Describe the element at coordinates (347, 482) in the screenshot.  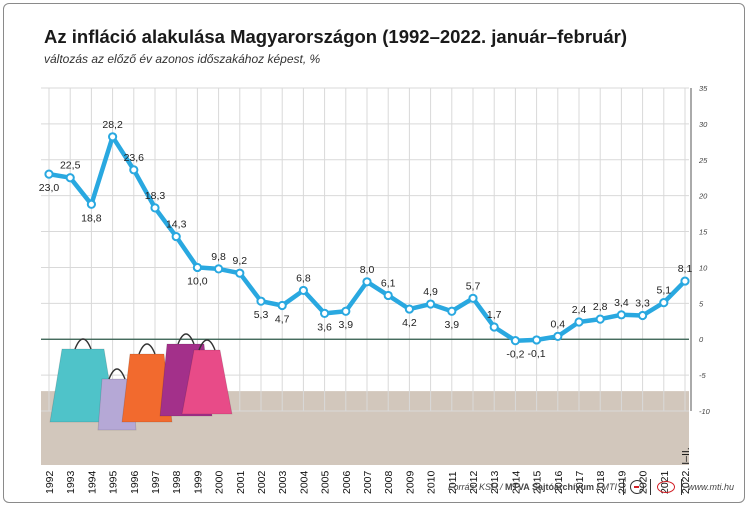
I see `x-tick-label: 2006` at that location.